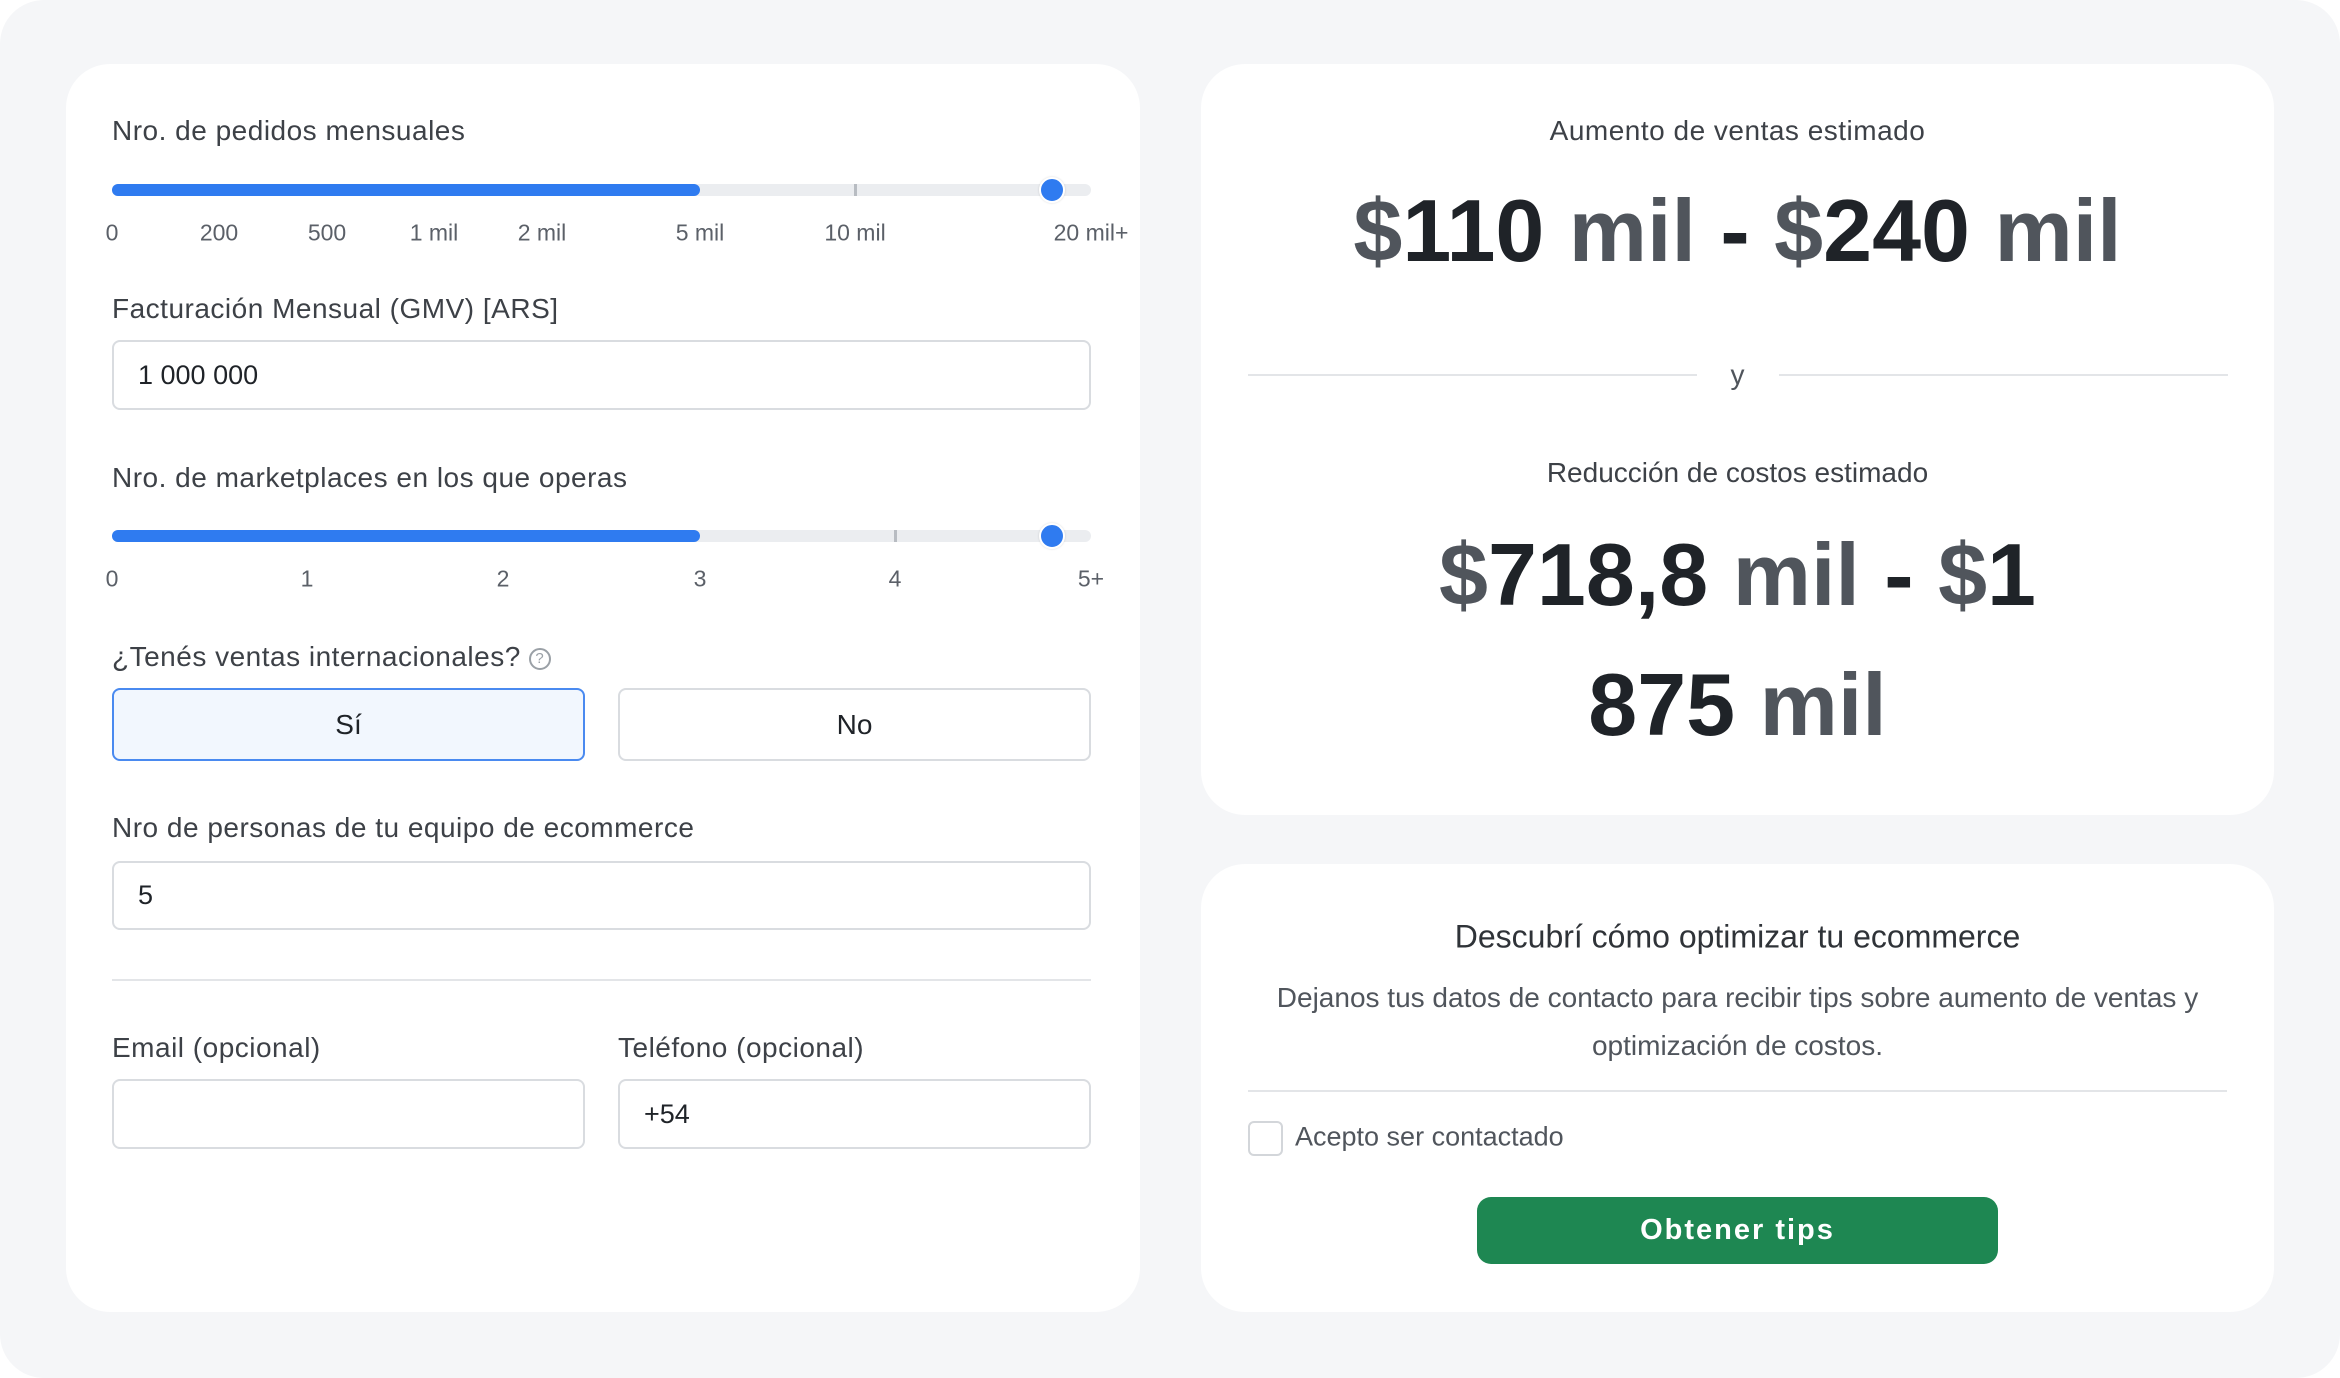 This screenshot has height=1378, width=2340. I want to click on orders-tick-label: 2 mil, so click(542, 232).